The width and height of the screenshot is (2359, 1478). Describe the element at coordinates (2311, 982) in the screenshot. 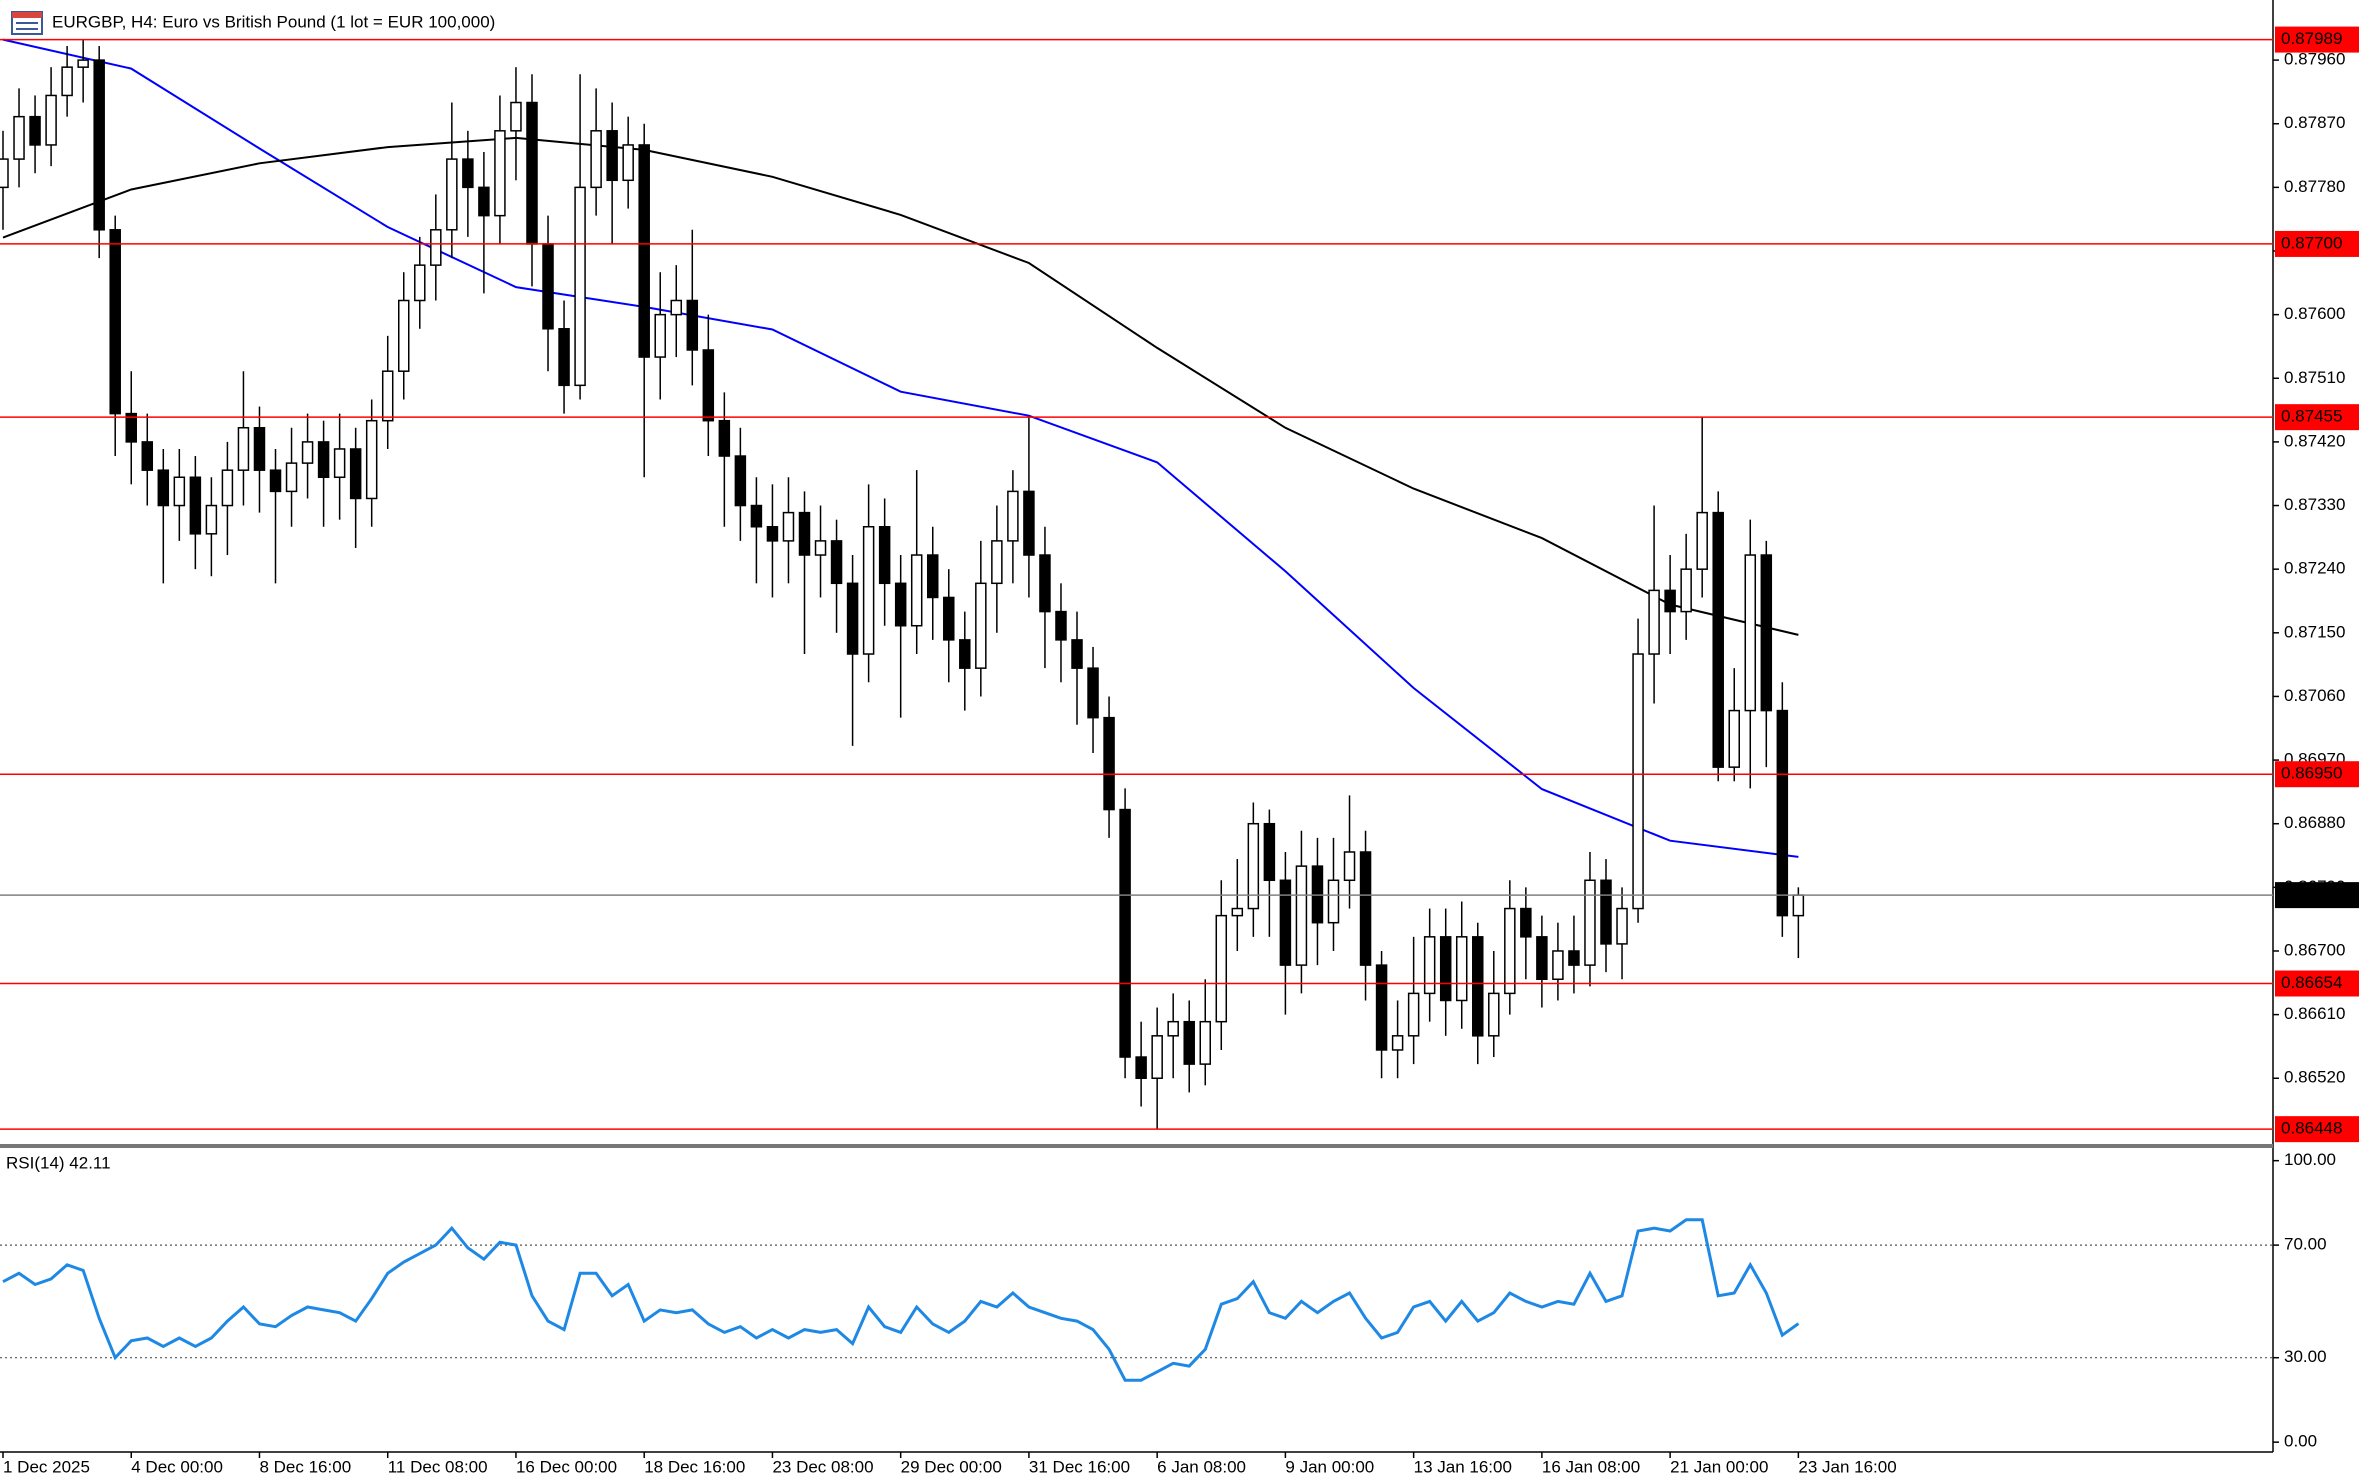

I see `level-label: 0.86654` at that location.